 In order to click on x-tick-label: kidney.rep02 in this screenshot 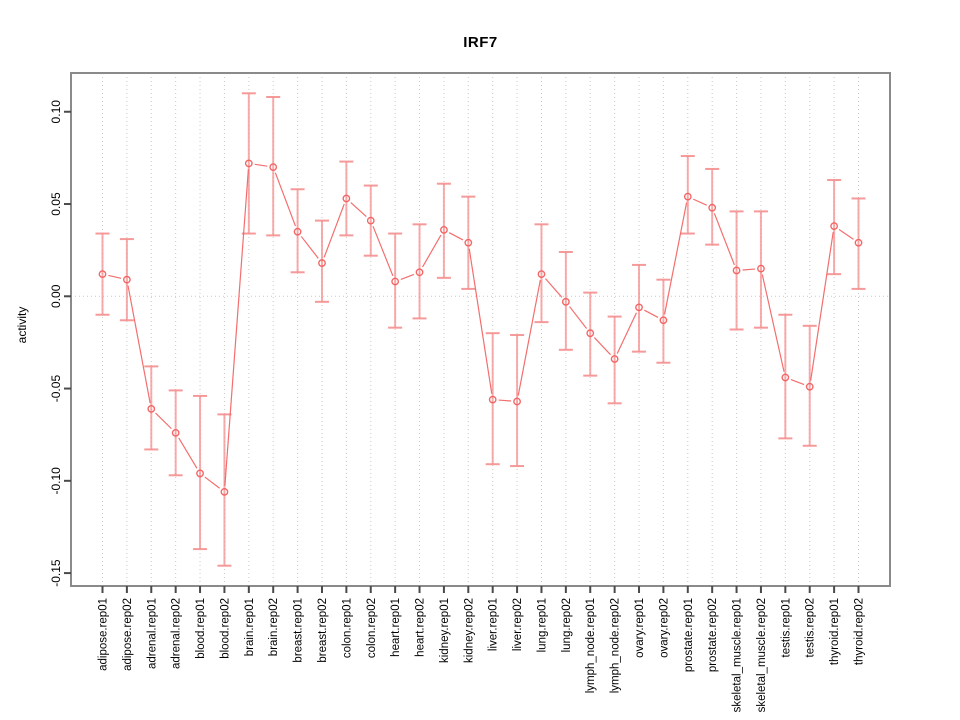, I will do `click(469, 630)`.